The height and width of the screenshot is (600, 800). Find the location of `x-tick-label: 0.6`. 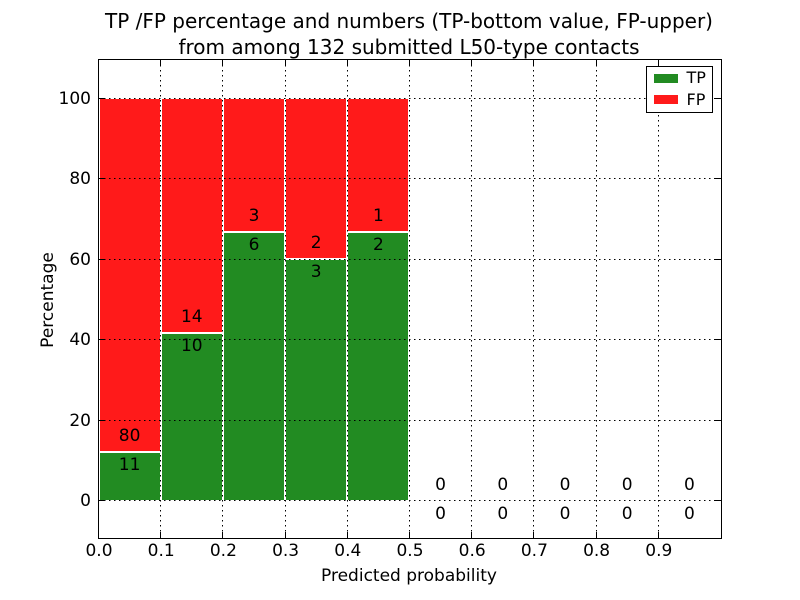

x-tick-label: 0.6 is located at coordinates (472, 551).